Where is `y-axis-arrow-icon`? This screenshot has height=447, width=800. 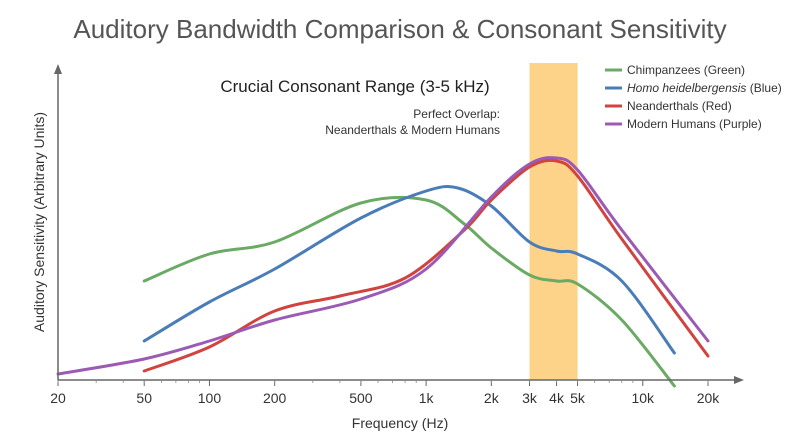 y-axis-arrow-icon is located at coordinates (58, 69).